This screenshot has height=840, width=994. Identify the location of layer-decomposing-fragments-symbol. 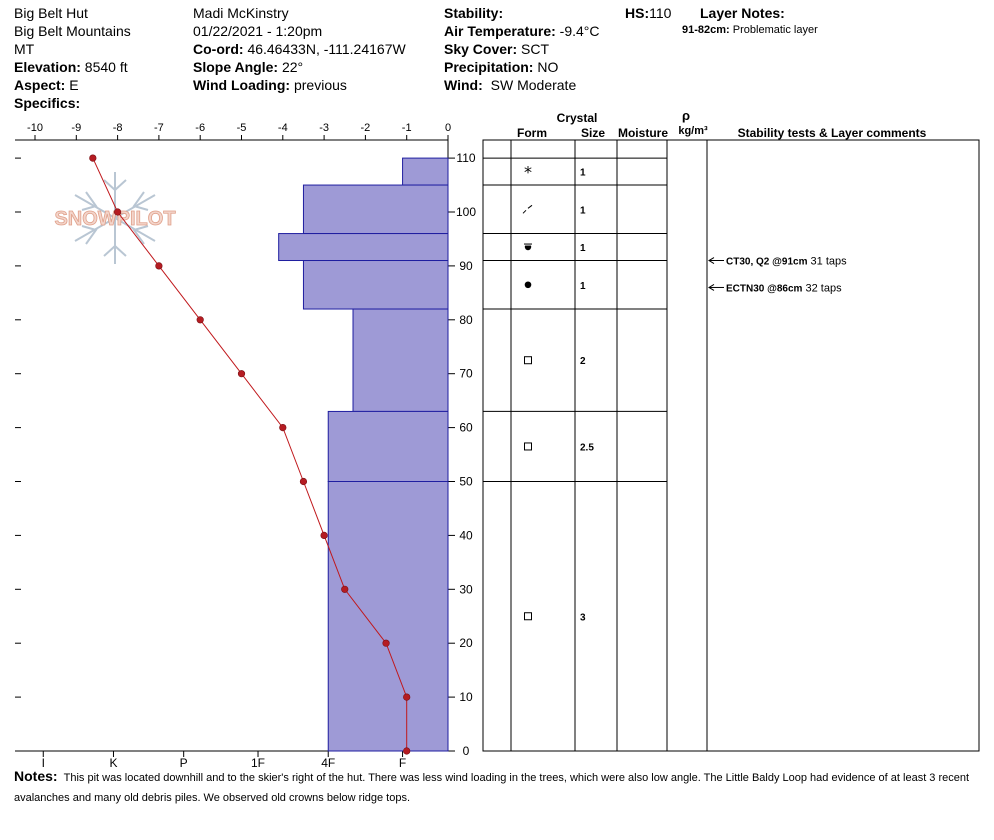
(527, 209).